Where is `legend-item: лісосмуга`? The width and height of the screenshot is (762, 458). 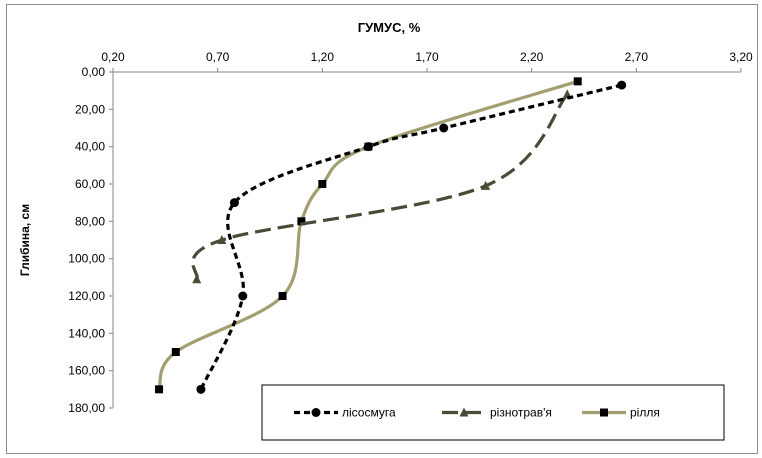
legend-item: лісосмуга is located at coordinates (345, 413).